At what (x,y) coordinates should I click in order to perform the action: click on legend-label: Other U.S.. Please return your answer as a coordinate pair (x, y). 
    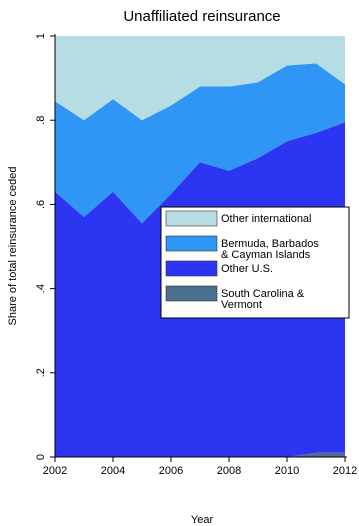
    Looking at the image, I should click on (247, 269).